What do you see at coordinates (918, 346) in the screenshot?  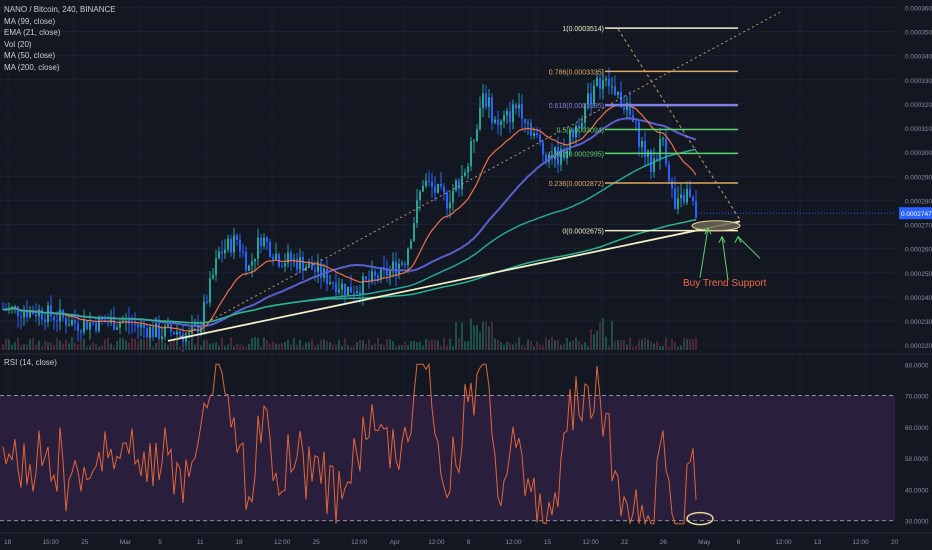 I see `price-tick-label: 0.0002200` at bounding box center [918, 346].